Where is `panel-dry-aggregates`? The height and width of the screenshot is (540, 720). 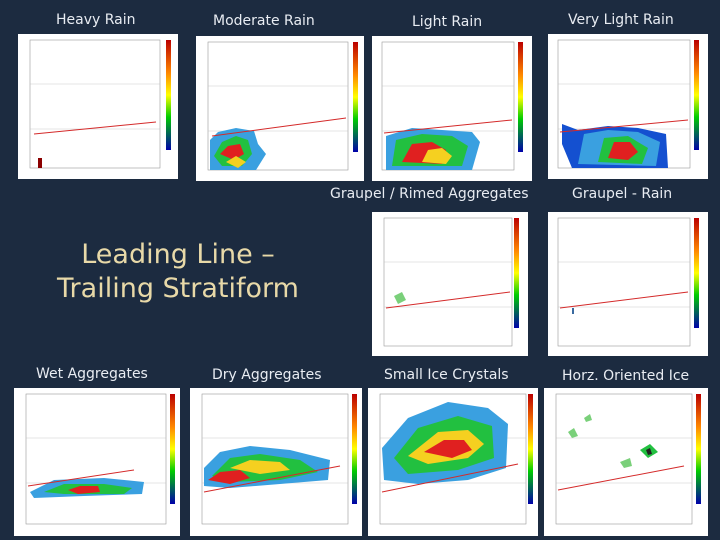 panel-dry-aggregates is located at coordinates (276, 462).